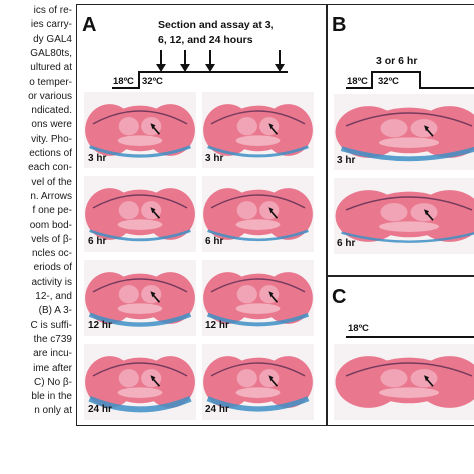 The height and width of the screenshot is (474, 474). What do you see at coordinates (50, 153) in the screenshot?
I see `caption-line: ections of` at bounding box center [50, 153].